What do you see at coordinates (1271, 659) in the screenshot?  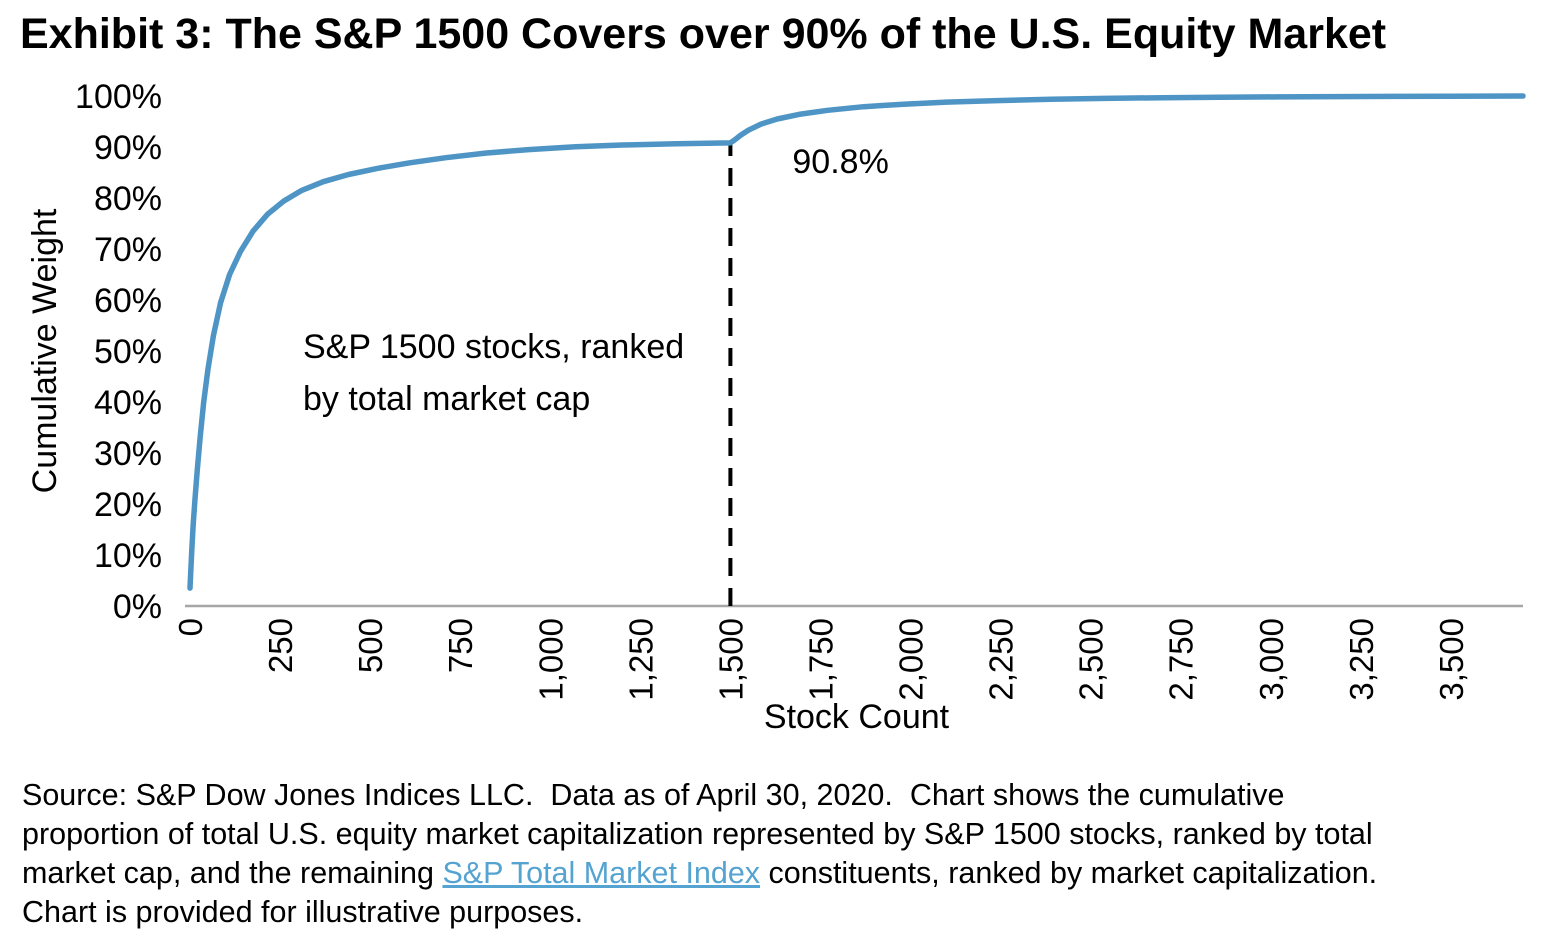 I see `x-tick-label: 3,000` at bounding box center [1271, 659].